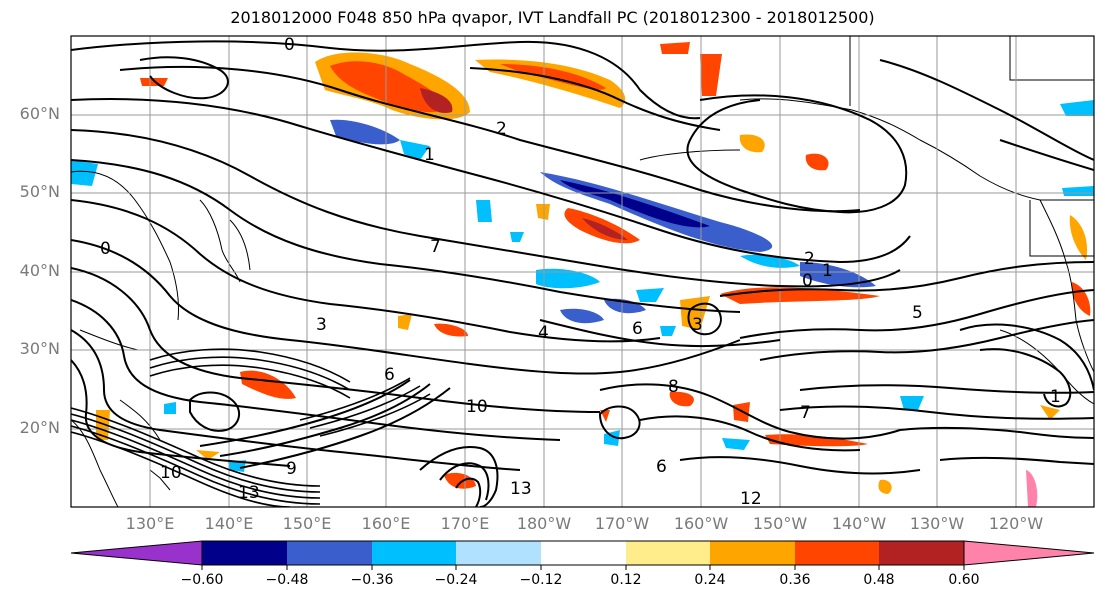  What do you see at coordinates (543, 333) in the screenshot?
I see `contour-label: 4` at bounding box center [543, 333].